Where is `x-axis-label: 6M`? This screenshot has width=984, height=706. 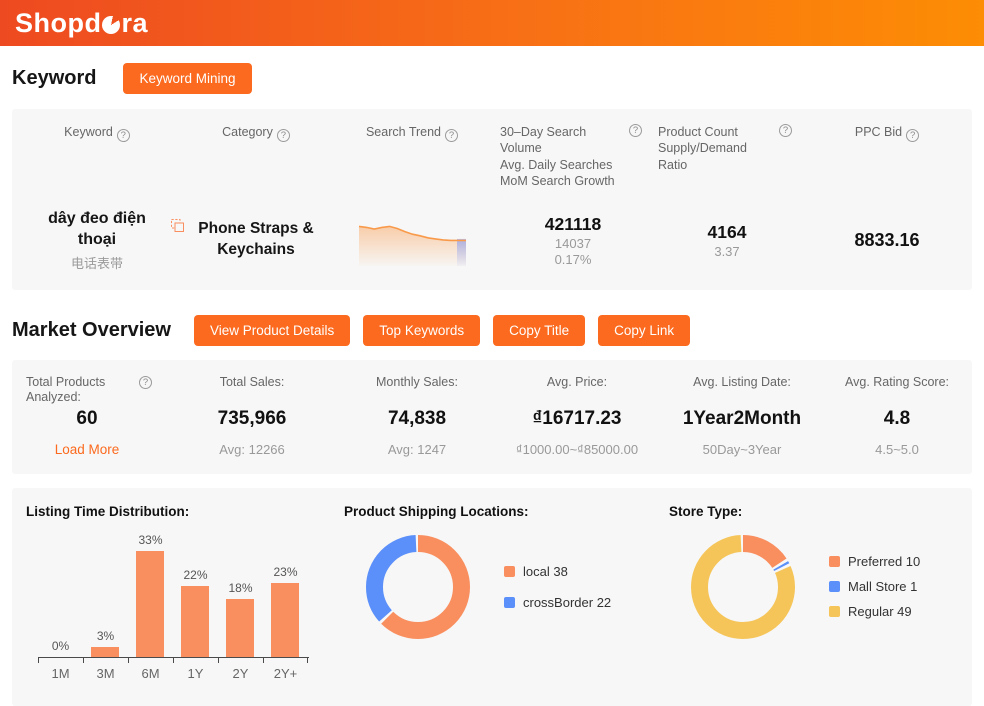
x-axis-label: 6M is located at coordinates (150, 673).